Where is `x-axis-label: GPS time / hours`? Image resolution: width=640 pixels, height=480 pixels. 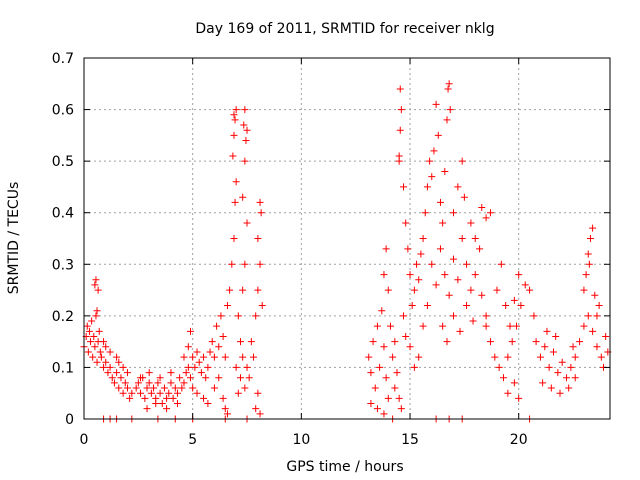 x-axis-label: GPS time / hours is located at coordinates (344, 467).